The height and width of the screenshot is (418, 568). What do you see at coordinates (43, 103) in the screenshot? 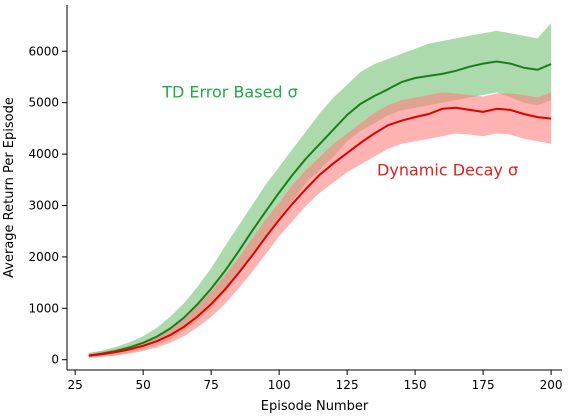
I see `y-tick-label: 5000` at bounding box center [43, 103].